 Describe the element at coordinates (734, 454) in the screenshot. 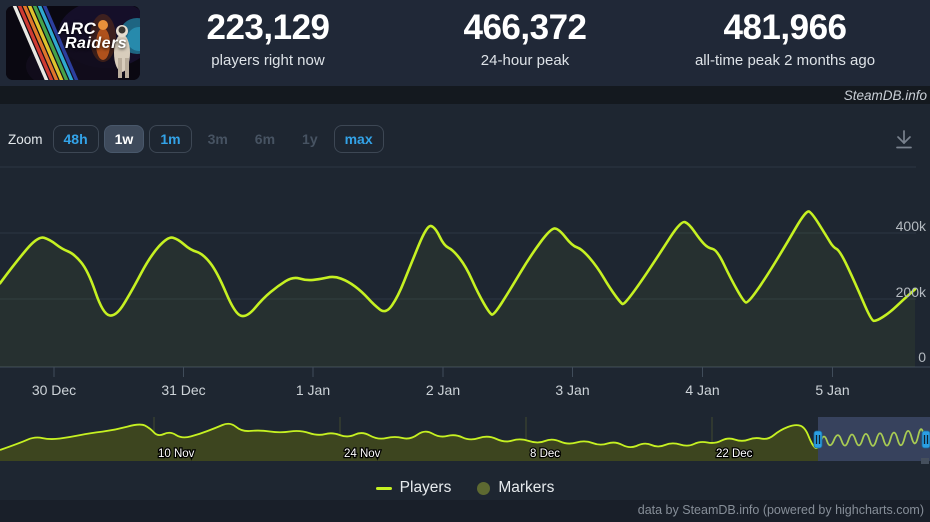

I see `navigator-date-label: 22 Dec` at that location.